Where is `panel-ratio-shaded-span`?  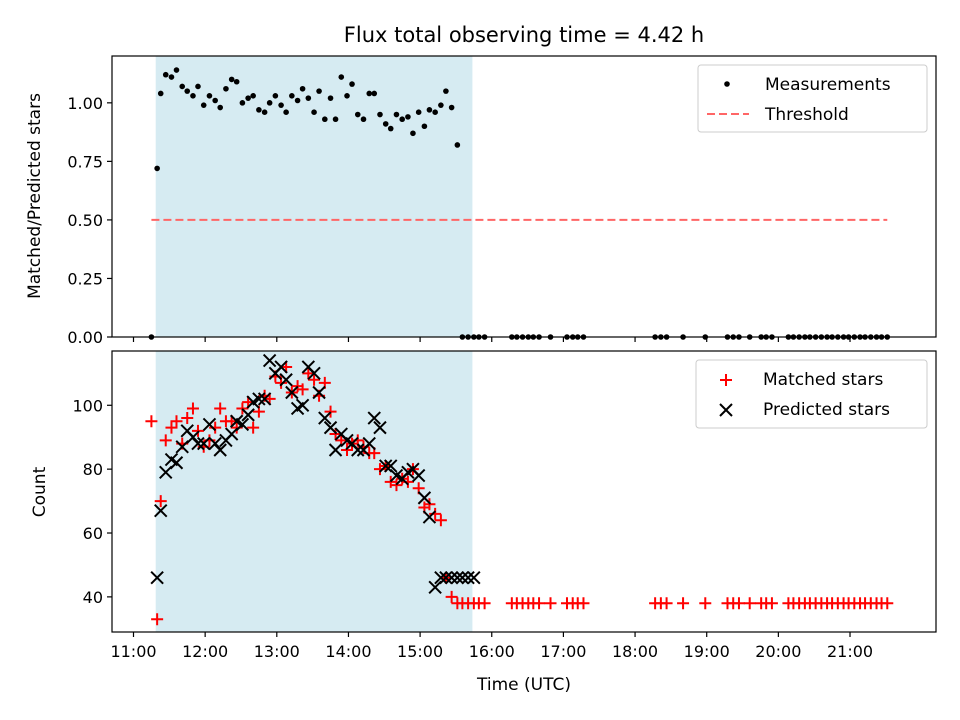
panel-ratio-shaded-span is located at coordinates (314, 196).